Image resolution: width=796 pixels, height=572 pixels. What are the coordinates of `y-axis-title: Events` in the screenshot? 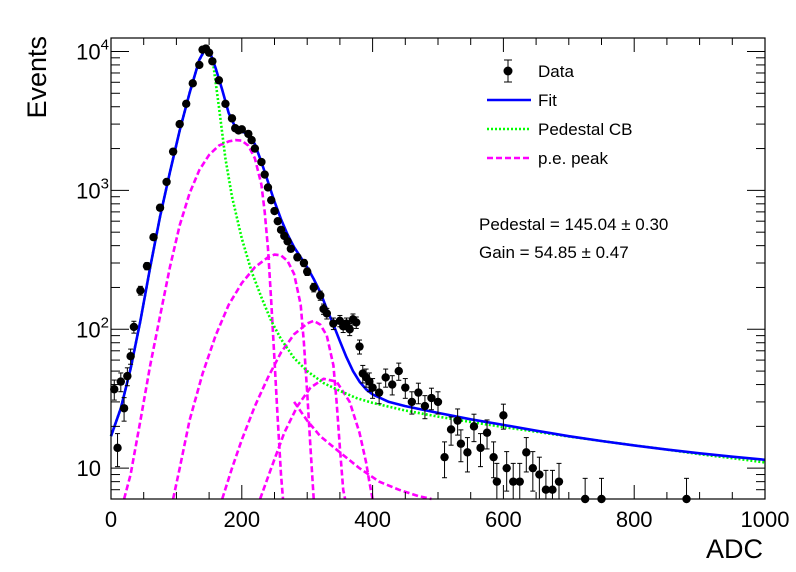 It's located at (37, 77).